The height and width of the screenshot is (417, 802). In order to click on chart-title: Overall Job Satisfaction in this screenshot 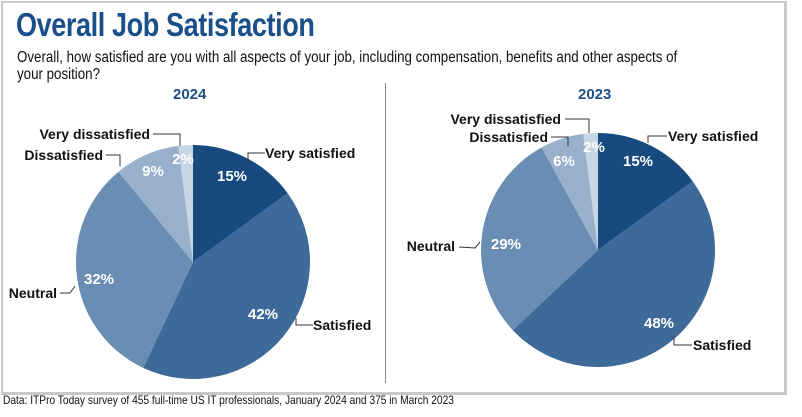, I will do `click(165, 24)`.